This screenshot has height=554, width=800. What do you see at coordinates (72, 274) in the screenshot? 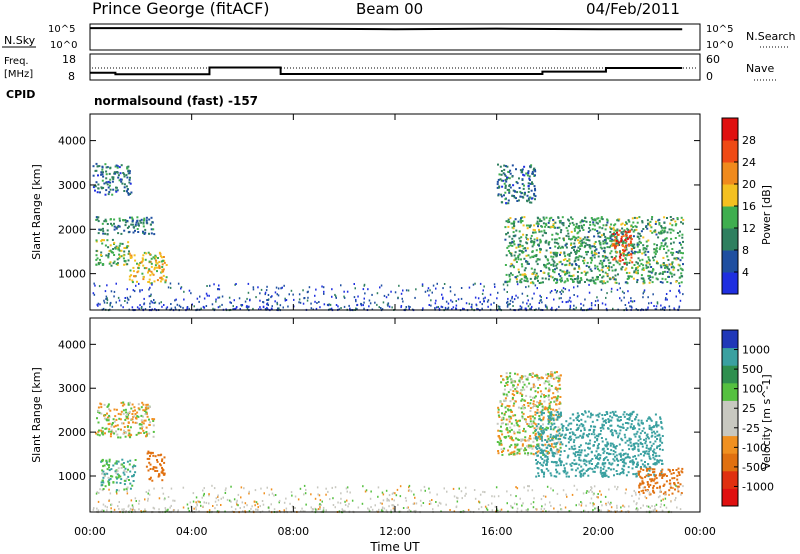
I see `range-tick-label: 1000` at bounding box center [72, 274].